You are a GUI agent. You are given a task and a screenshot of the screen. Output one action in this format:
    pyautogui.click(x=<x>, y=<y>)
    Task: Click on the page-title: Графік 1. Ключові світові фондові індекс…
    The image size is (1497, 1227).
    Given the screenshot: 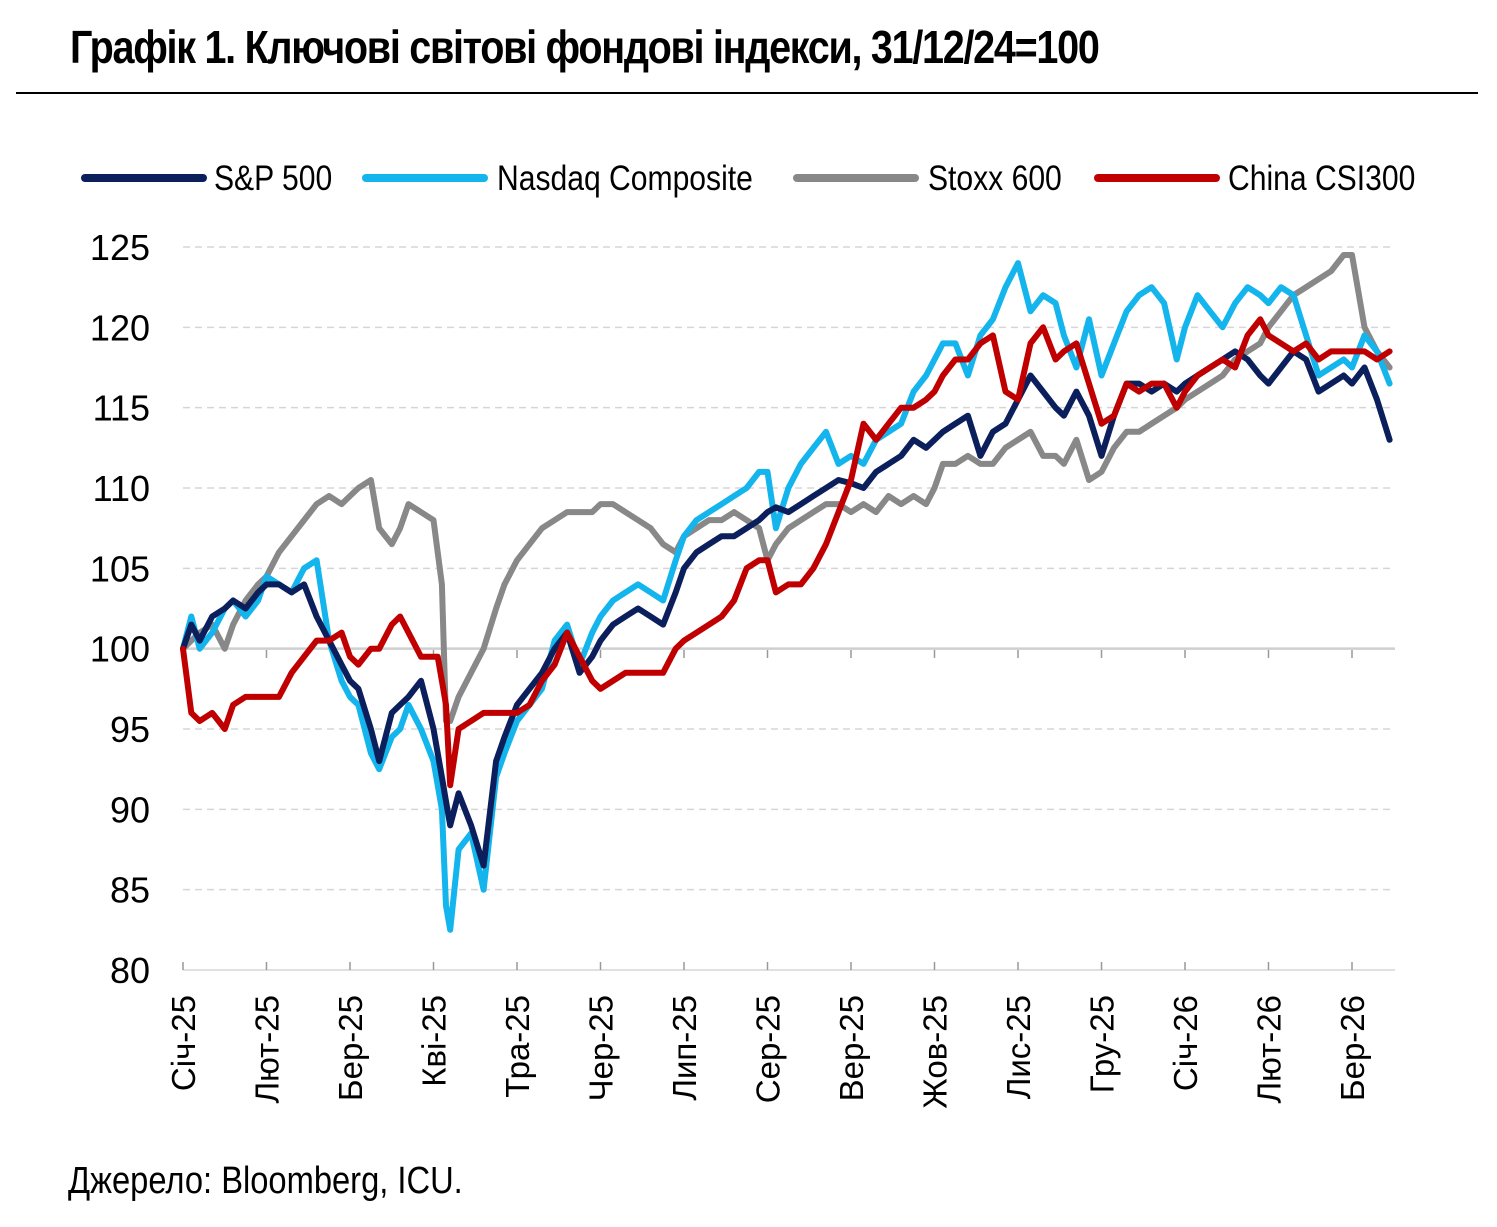 What is the action you would take?
    pyautogui.click(x=585, y=47)
    